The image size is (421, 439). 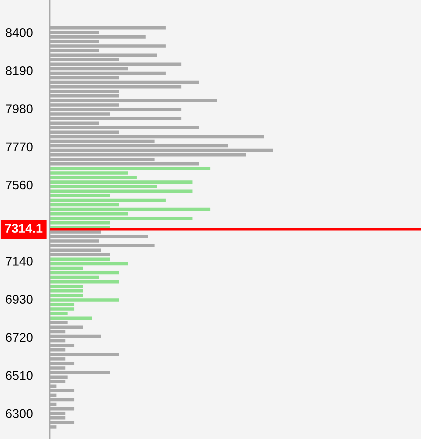 What do you see at coordinates (19, 33) in the screenshot?
I see `y-tick-label: 8400` at bounding box center [19, 33].